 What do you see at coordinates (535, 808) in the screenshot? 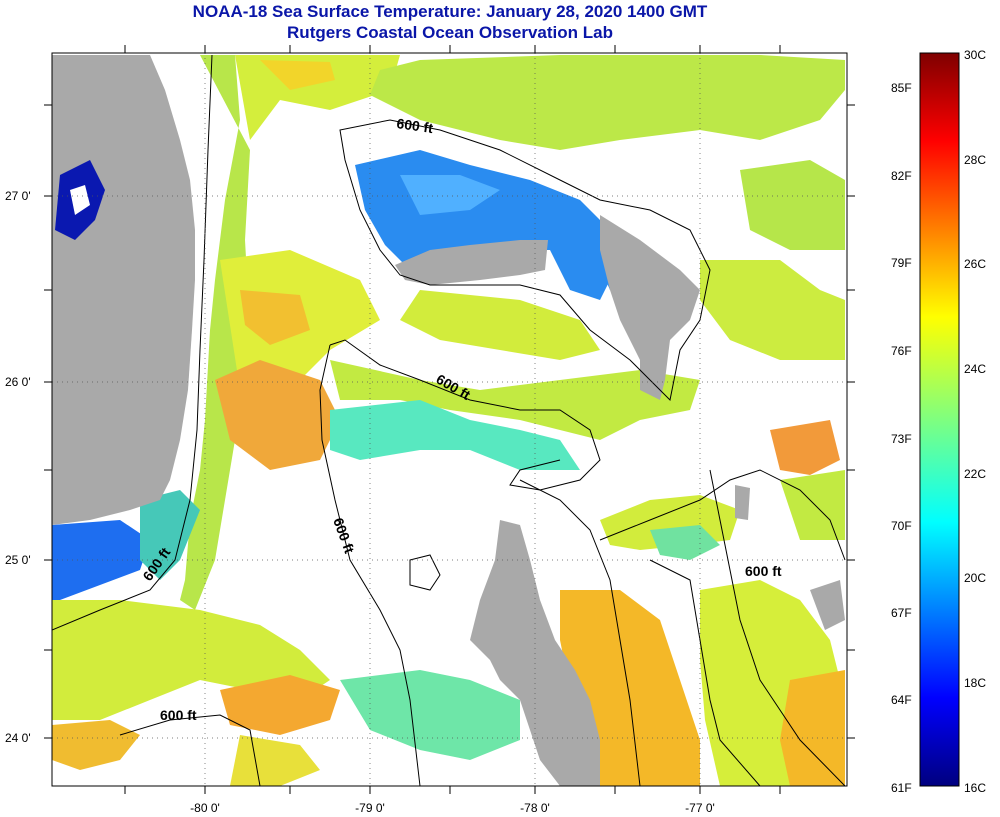
I see `lon-label: -78 0'` at bounding box center [535, 808].